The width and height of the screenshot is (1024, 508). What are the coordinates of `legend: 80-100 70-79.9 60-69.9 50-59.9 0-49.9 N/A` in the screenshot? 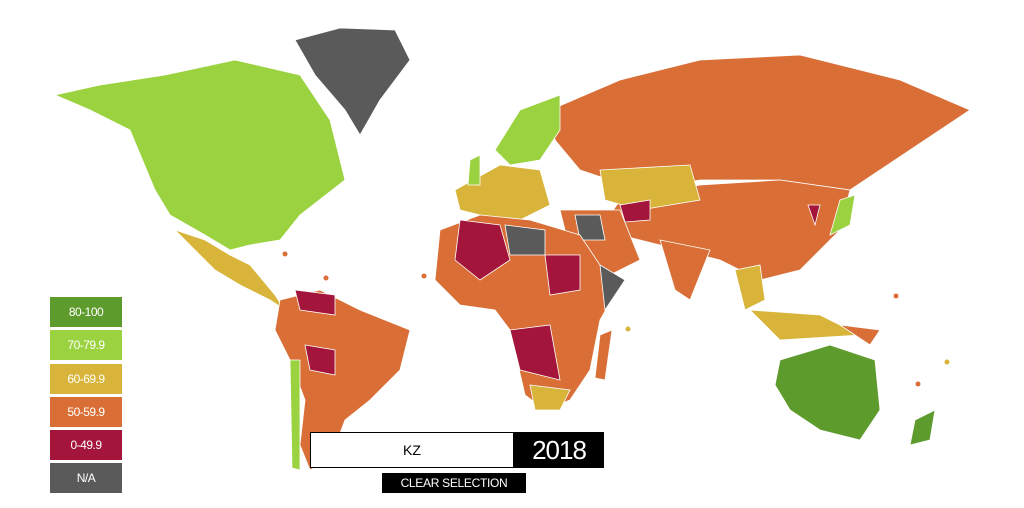 It's located at (86, 397).